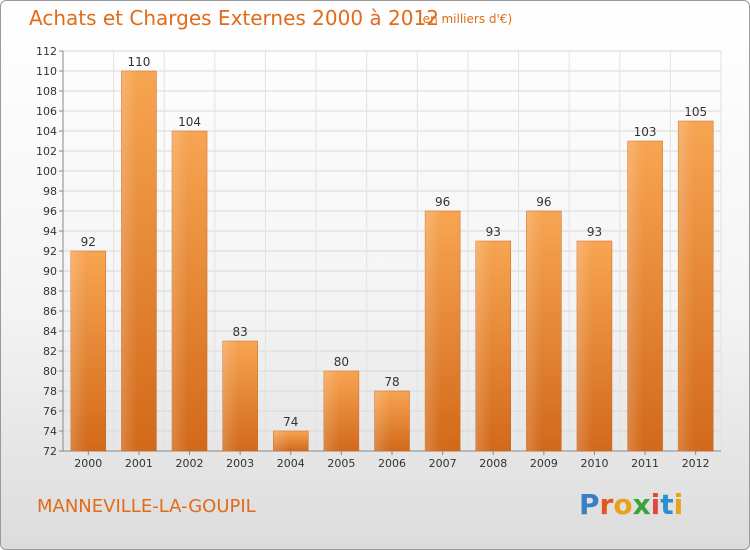 Image resolution: width=750 pixels, height=550 pixels. Describe the element at coordinates (50, 231) in the screenshot. I see `y-tick-label: 94` at that location.